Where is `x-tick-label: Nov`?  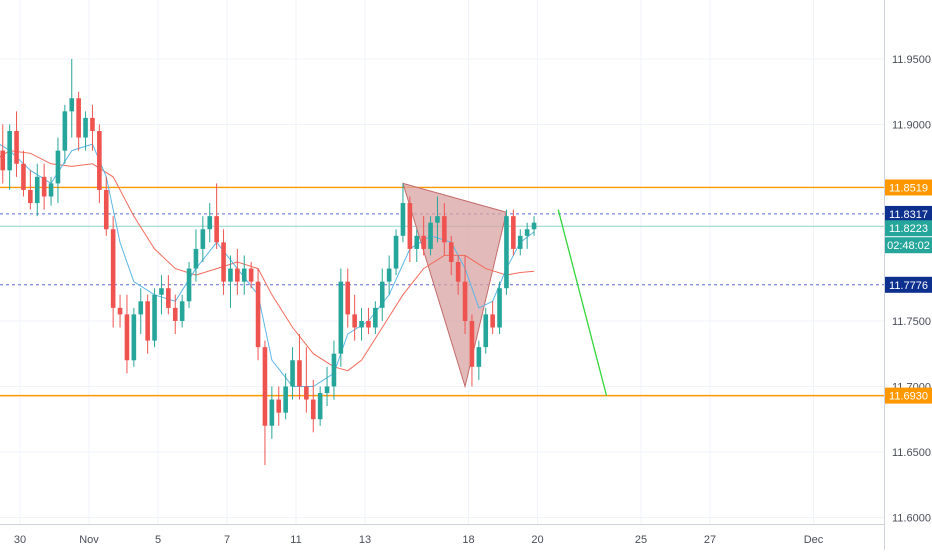 x-tick-label: Nov is located at coordinates (89, 540).